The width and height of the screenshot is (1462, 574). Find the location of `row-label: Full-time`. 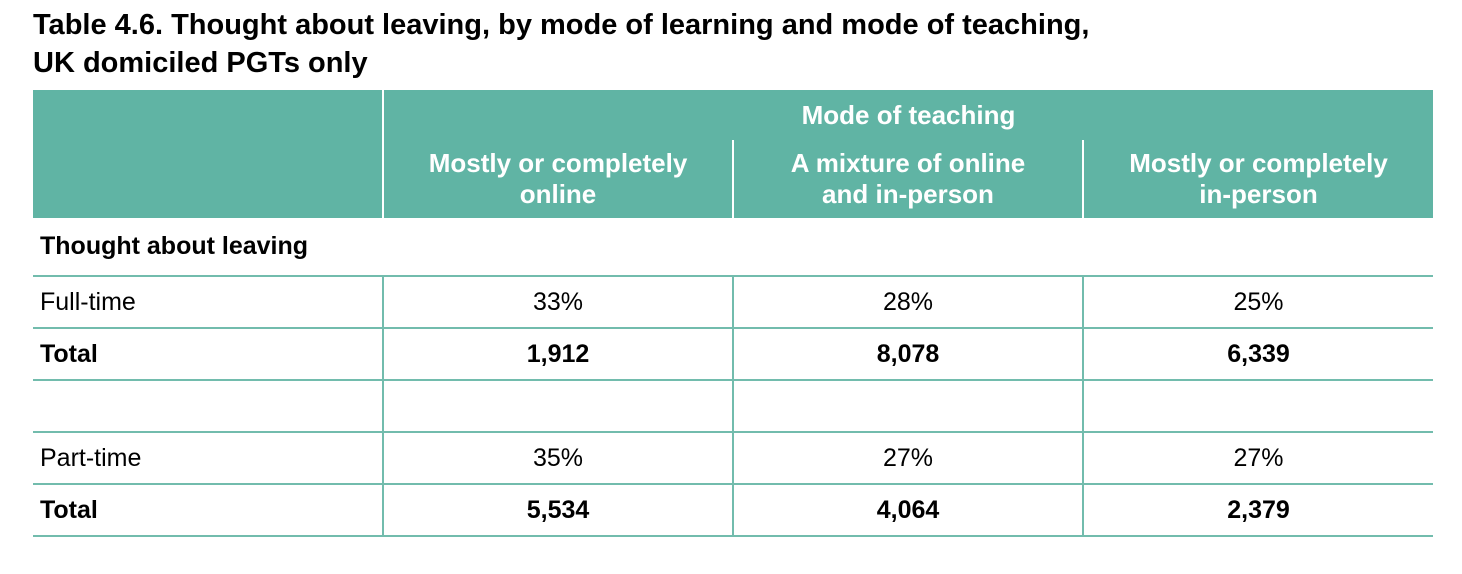

row-label: Full-time is located at coordinates (208, 302).